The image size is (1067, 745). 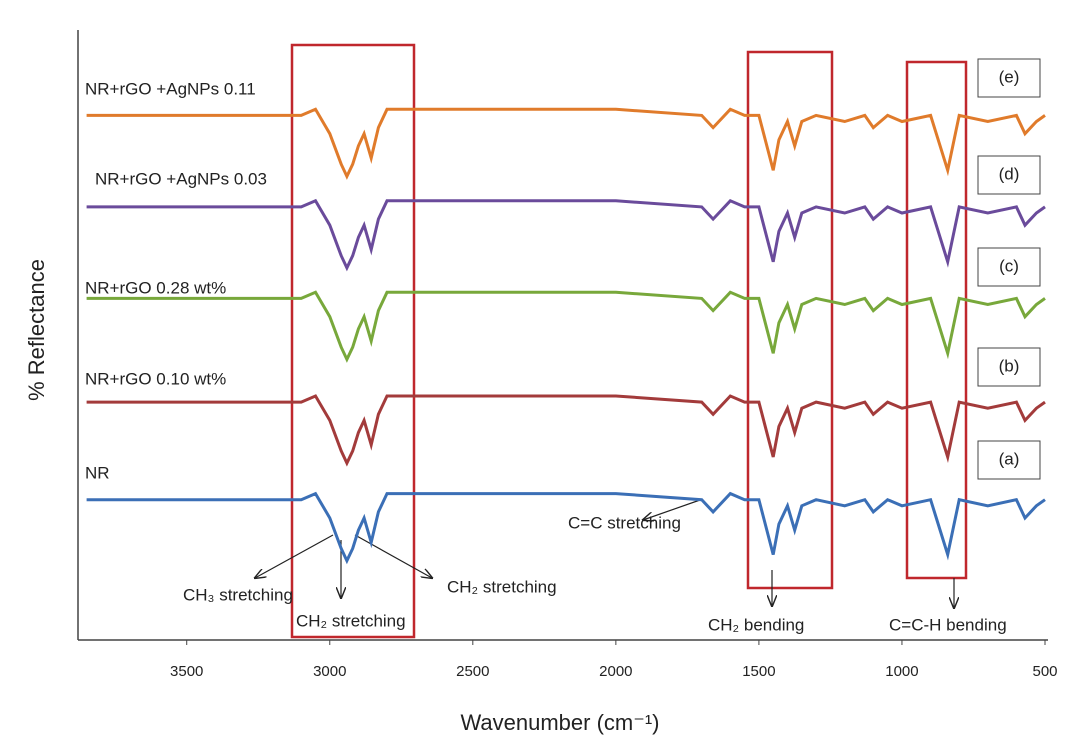 I want to click on series-tag: (e), so click(x=1009, y=76).